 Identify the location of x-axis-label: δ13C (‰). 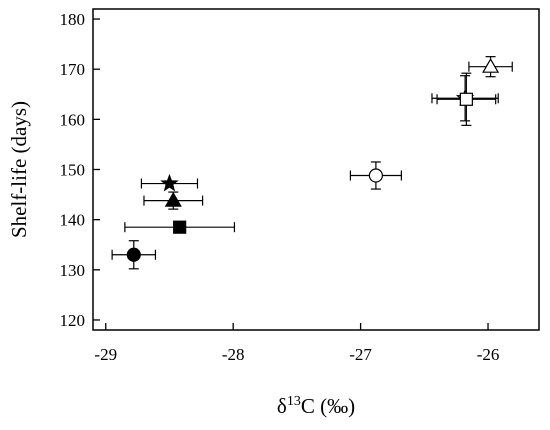
(316, 406).